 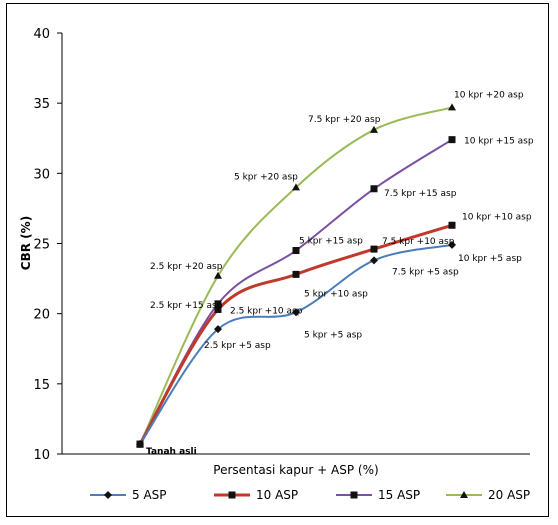 What do you see at coordinates (295, 470) in the screenshot?
I see `x-axis-title: Persentasi kapur + ASP (%)` at bounding box center [295, 470].